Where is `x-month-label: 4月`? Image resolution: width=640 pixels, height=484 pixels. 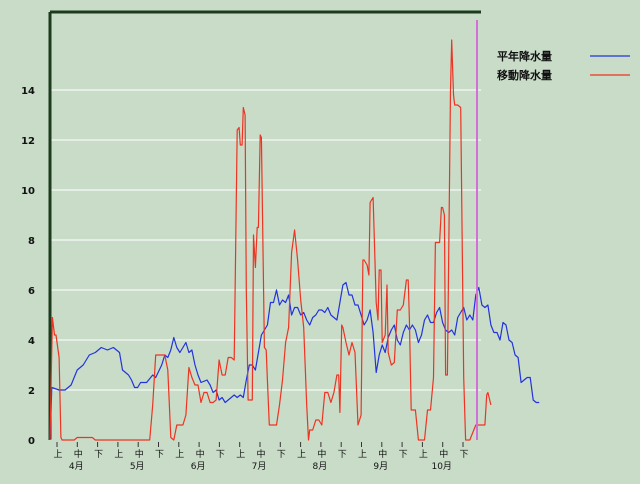
x-month-label: 4月 is located at coordinates (76, 466).